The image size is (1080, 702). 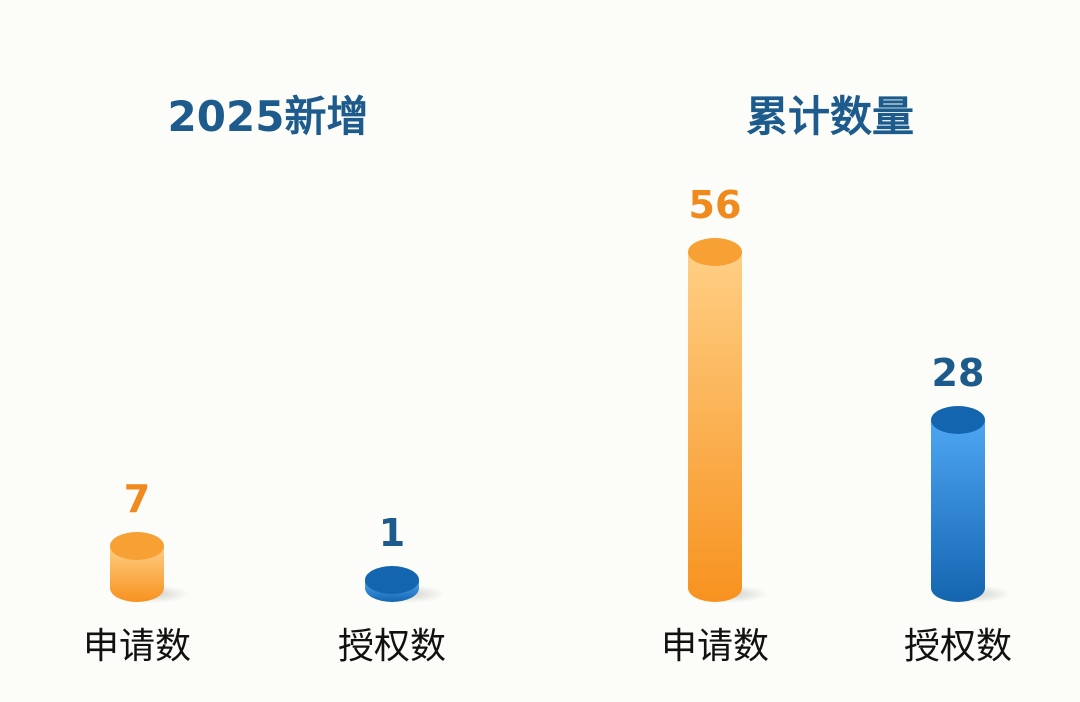 I want to click on data-label: 1, so click(x=392, y=533).